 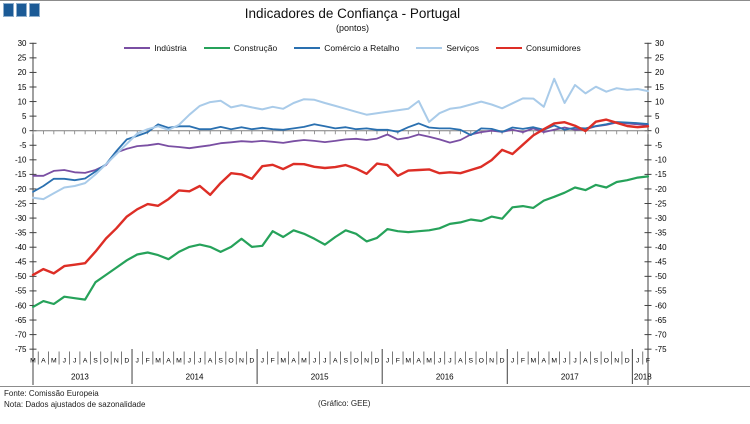 What do you see at coordinates (661, 160) in the screenshot?
I see `svg-text: -10` at bounding box center [661, 160].